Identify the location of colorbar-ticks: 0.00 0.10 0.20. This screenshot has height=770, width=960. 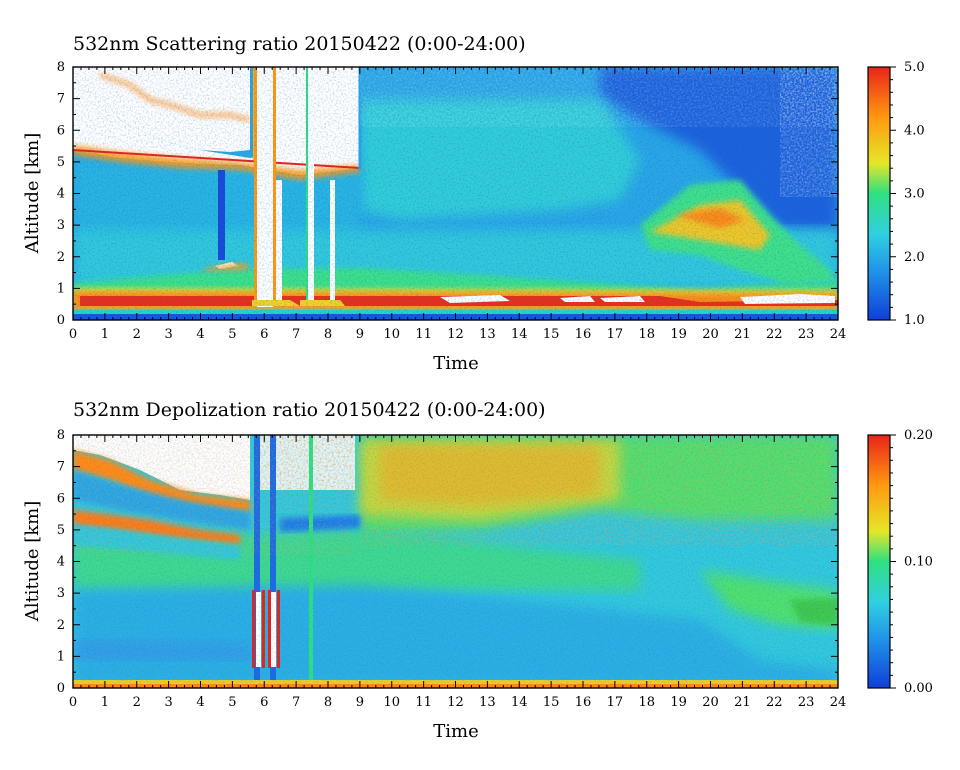
(911, 562).